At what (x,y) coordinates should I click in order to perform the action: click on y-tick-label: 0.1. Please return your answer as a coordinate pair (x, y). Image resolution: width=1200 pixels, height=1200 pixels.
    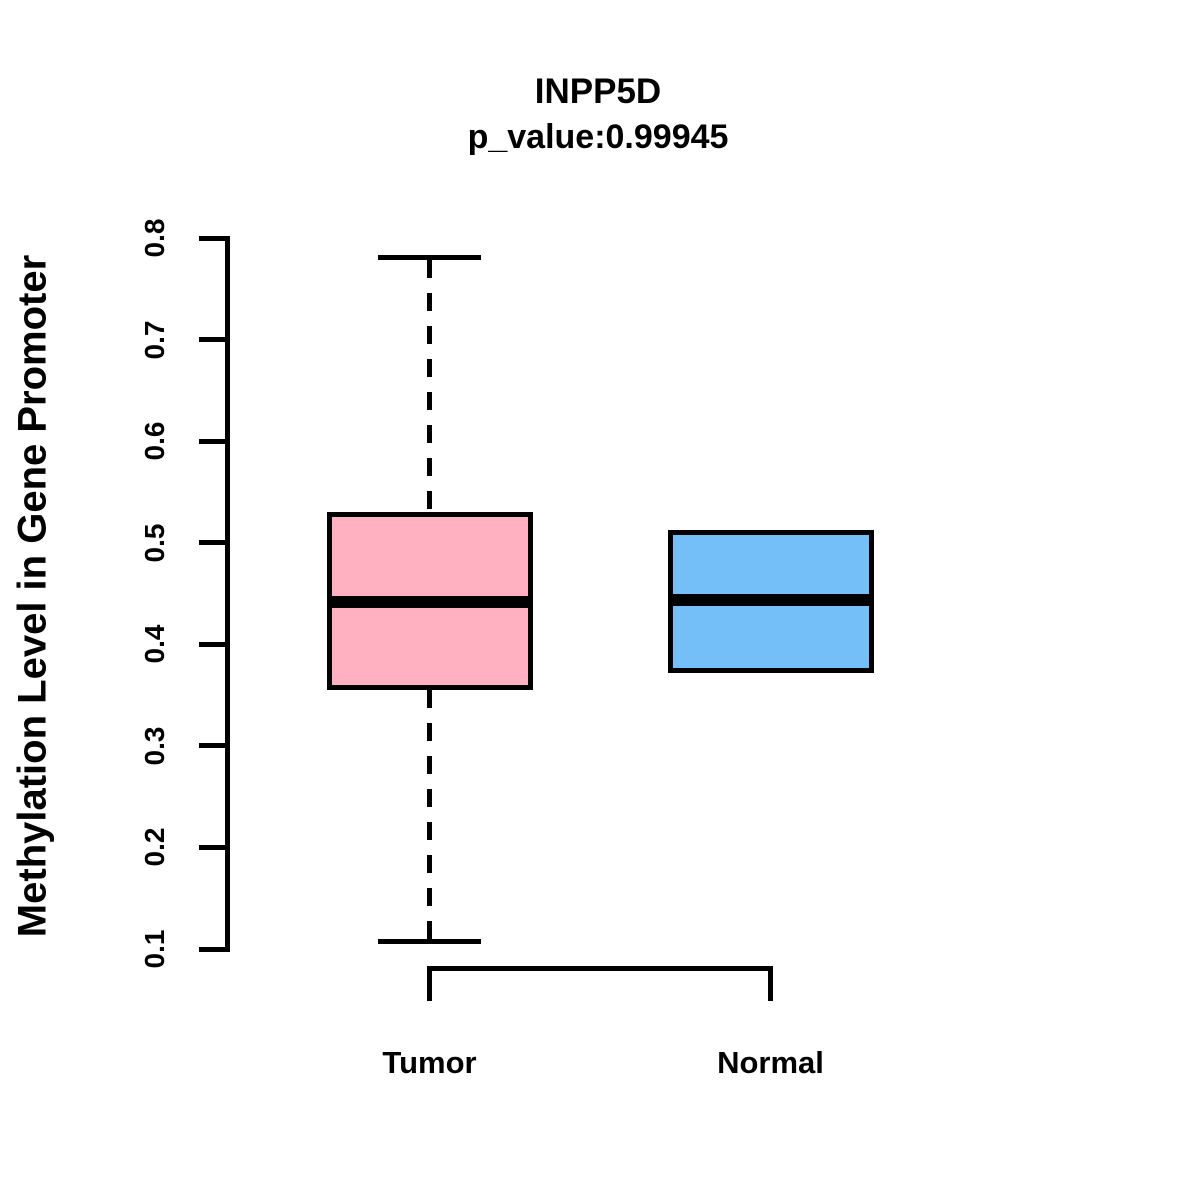
    Looking at the image, I should click on (154, 949).